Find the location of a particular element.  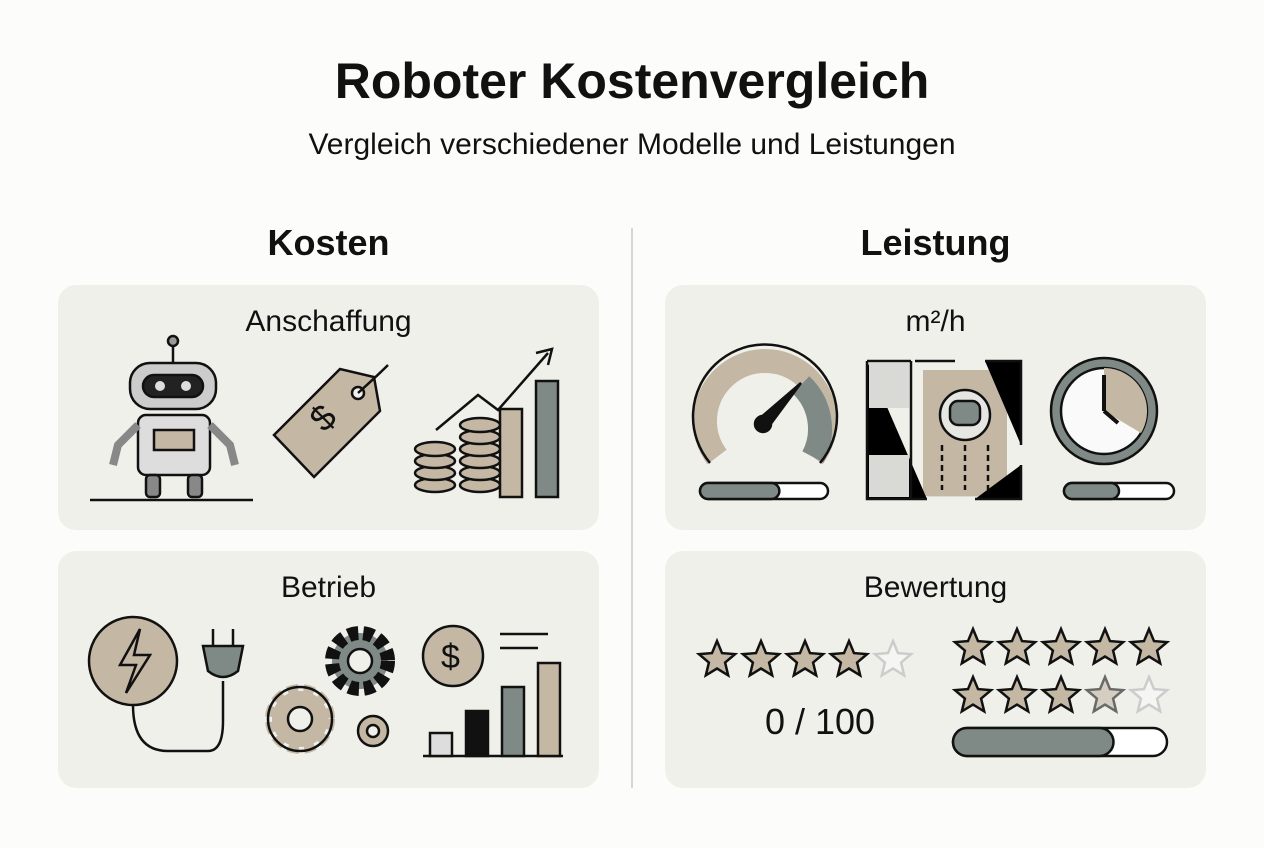

card-title: m²/h is located at coordinates (935, 321).